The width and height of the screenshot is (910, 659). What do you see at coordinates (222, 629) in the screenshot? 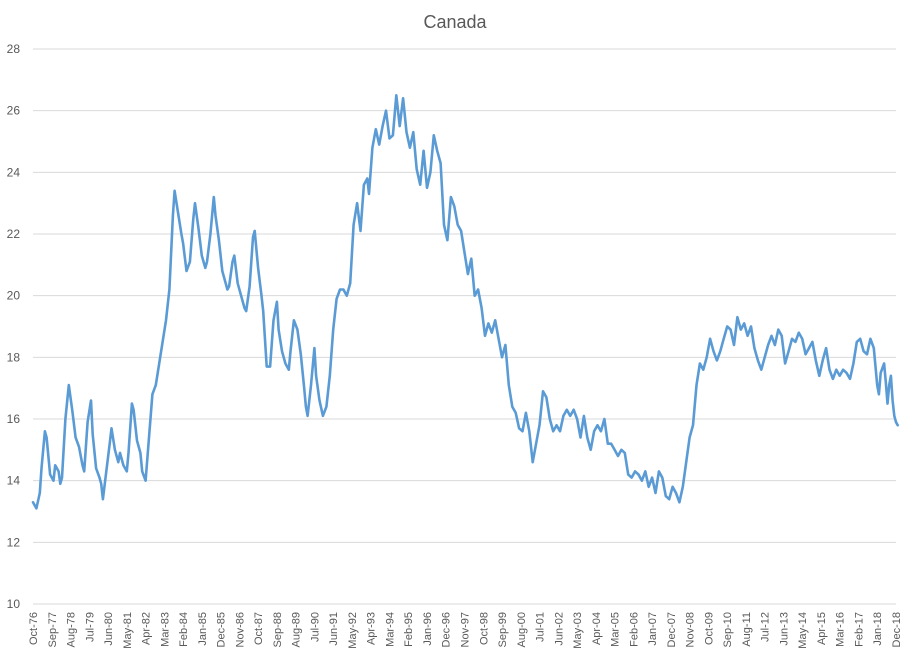
I see `x-tick-label: Dec-85` at bounding box center [222, 629].